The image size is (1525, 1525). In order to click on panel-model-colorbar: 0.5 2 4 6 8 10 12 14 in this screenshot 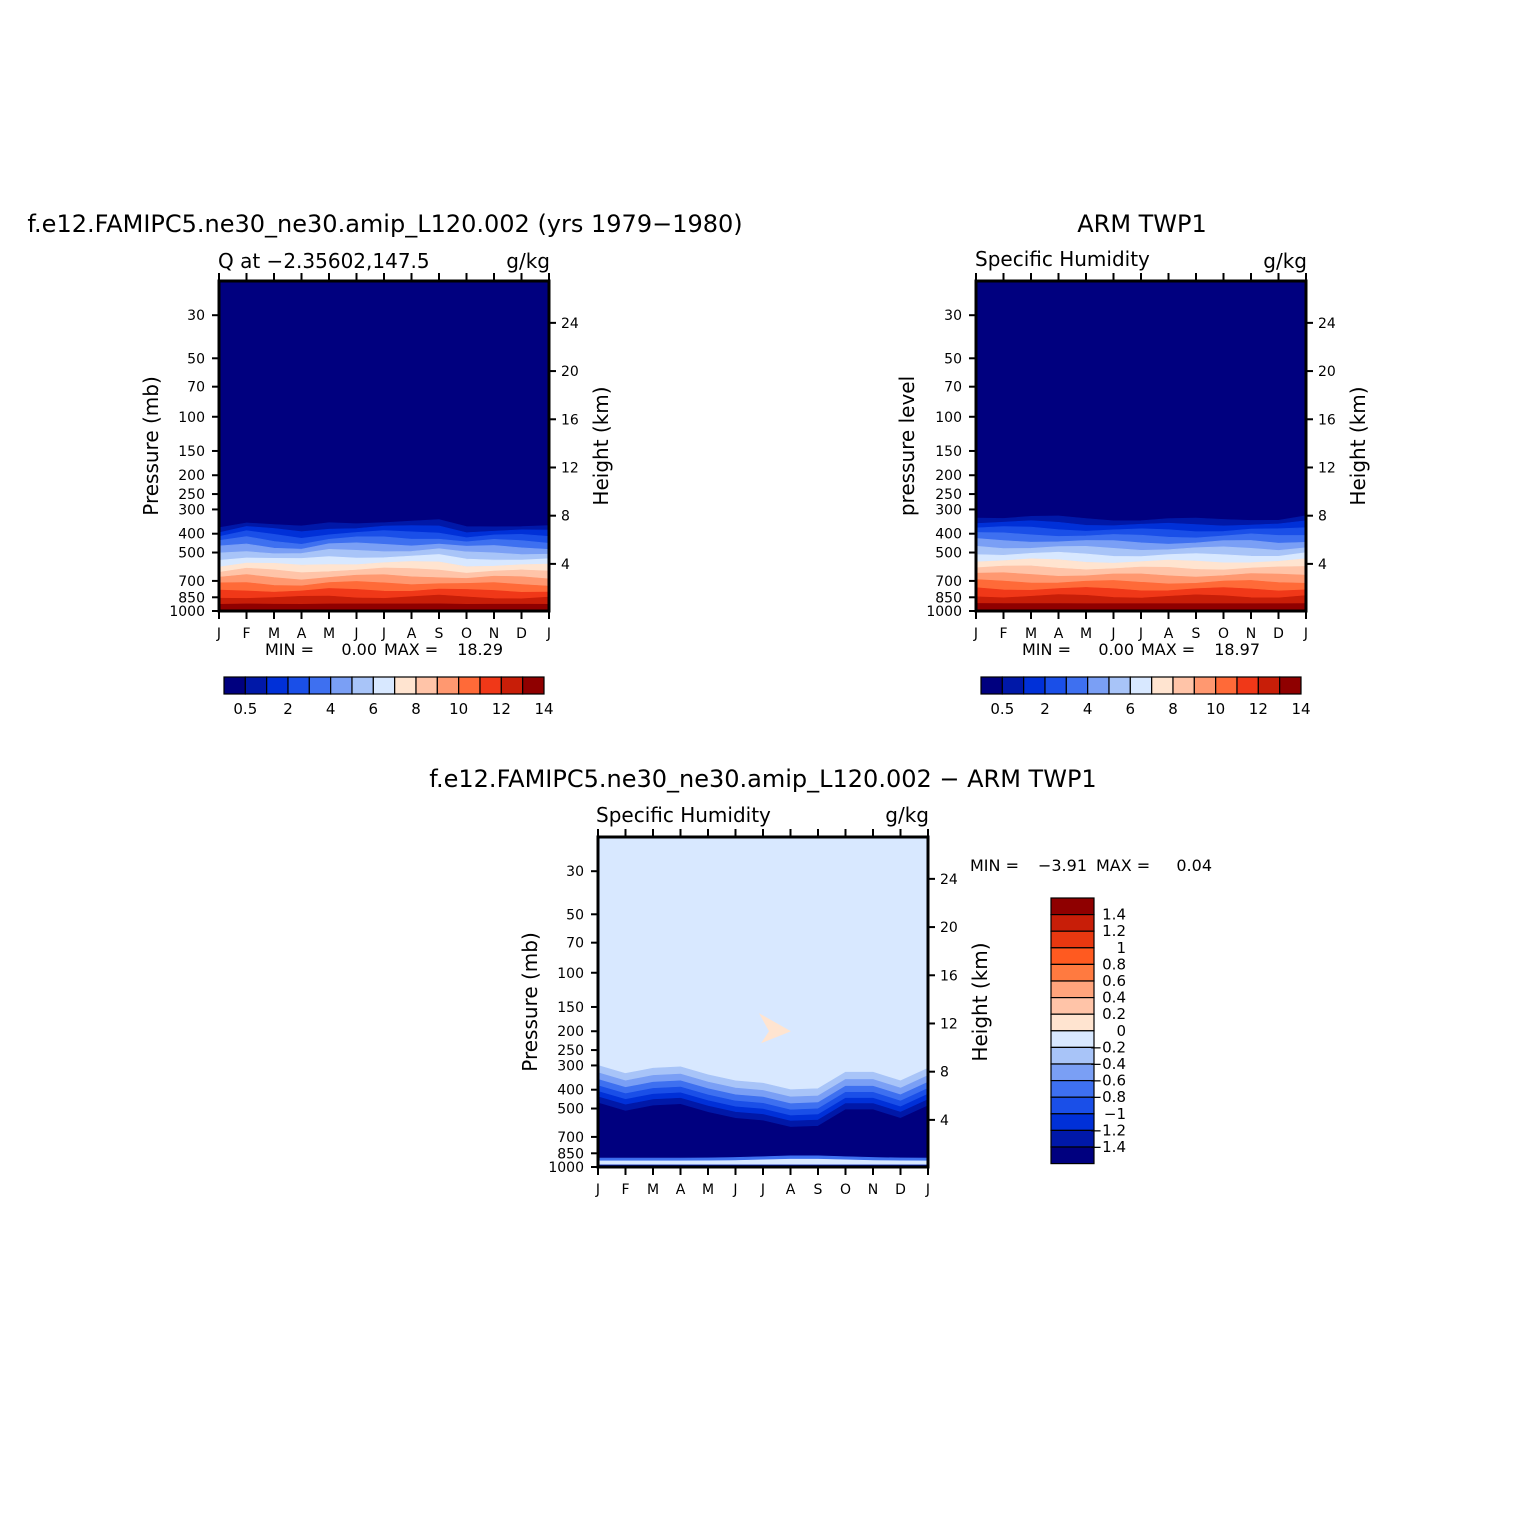, I will do `click(388, 697)`.